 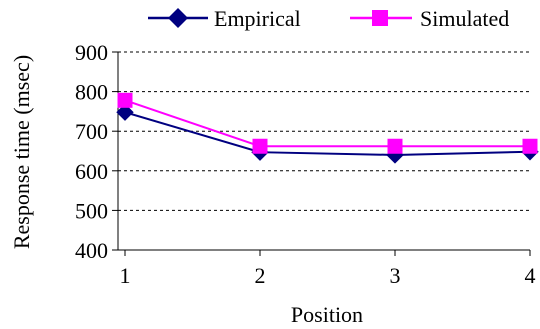 I want to click on legend-label-empirical: Empirical, so click(x=257, y=18).